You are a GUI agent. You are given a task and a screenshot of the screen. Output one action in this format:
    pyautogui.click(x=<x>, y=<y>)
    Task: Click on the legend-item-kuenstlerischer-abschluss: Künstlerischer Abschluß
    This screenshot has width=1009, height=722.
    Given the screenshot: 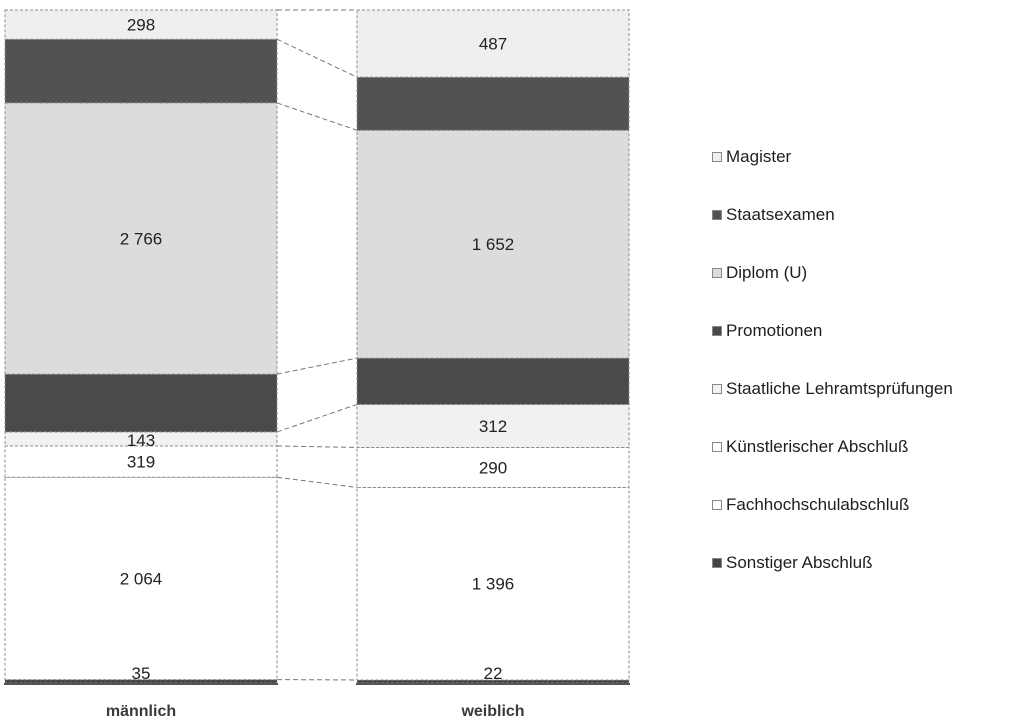 What is the action you would take?
    pyautogui.click(x=832, y=447)
    